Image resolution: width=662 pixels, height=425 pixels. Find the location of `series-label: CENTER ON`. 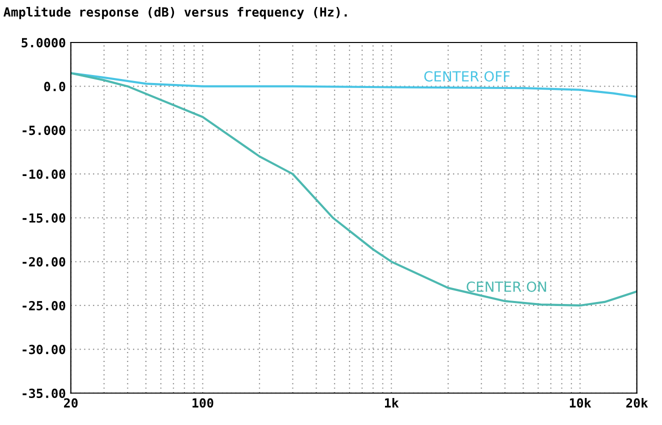

series-label: CENTER ON is located at coordinates (506, 286).